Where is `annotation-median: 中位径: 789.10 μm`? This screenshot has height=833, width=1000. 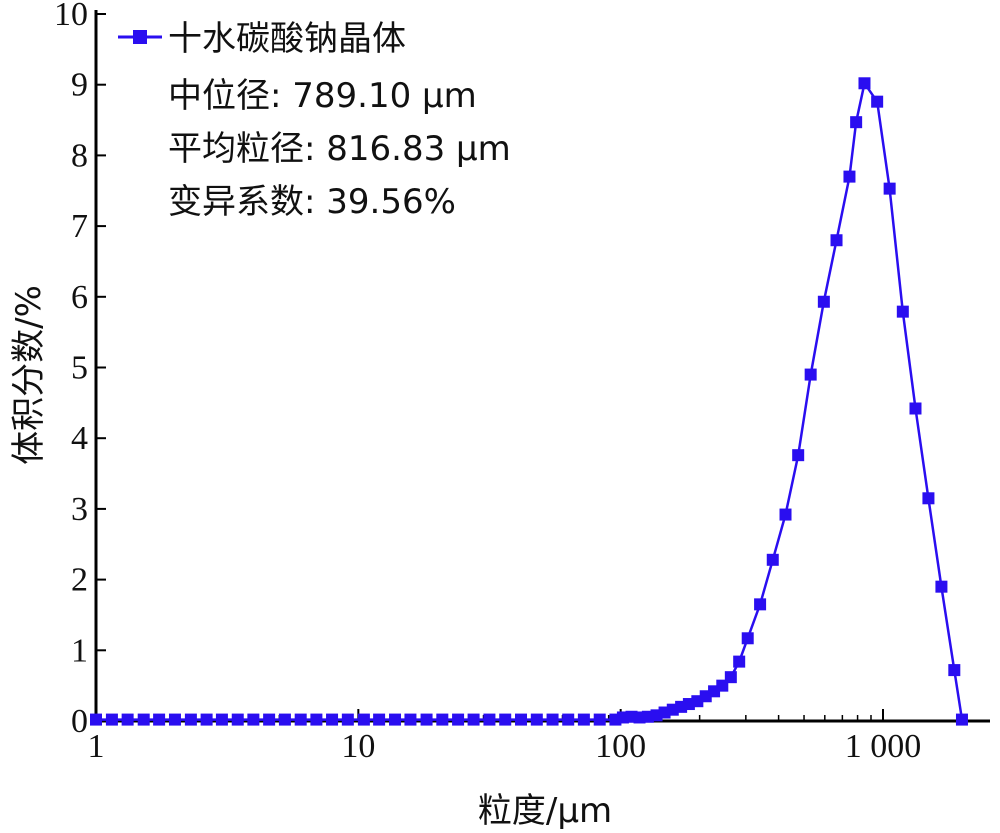
annotation-median: 中位径: 789.10 μm is located at coordinates (322, 96).